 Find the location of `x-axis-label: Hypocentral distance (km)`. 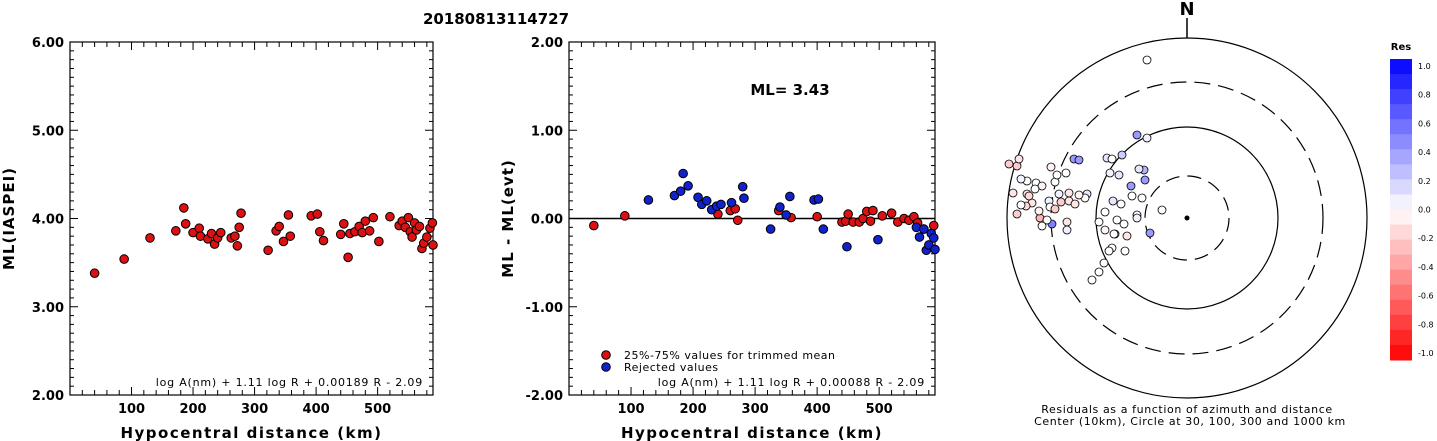

x-axis-label: Hypocentral distance (km) is located at coordinates (752, 432).